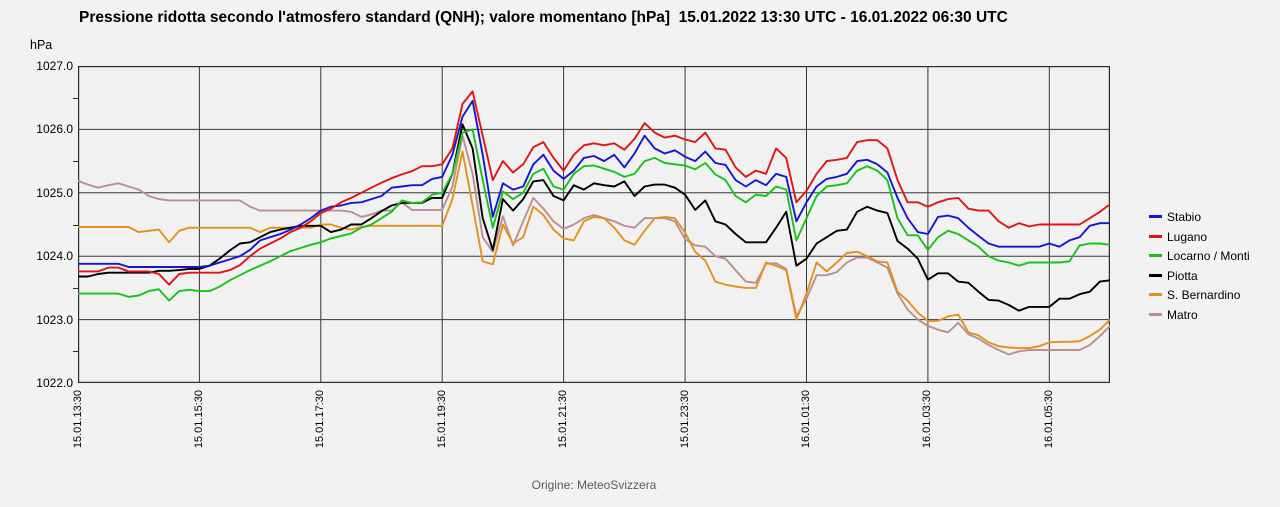 The image size is (1280, 507). What do you see at coordinates (1048, 419) in the screenshot?
I see `x-tick-label: 16.01.05:30` at bounding box center [1048, 419].